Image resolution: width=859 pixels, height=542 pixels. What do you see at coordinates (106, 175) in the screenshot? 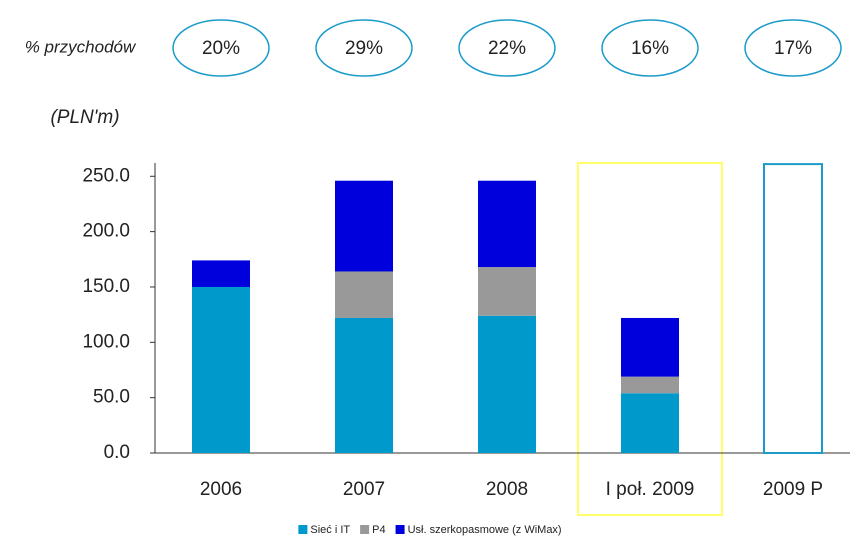
I see `y-tick-label: 250.0` at bounding box center [106, 175].